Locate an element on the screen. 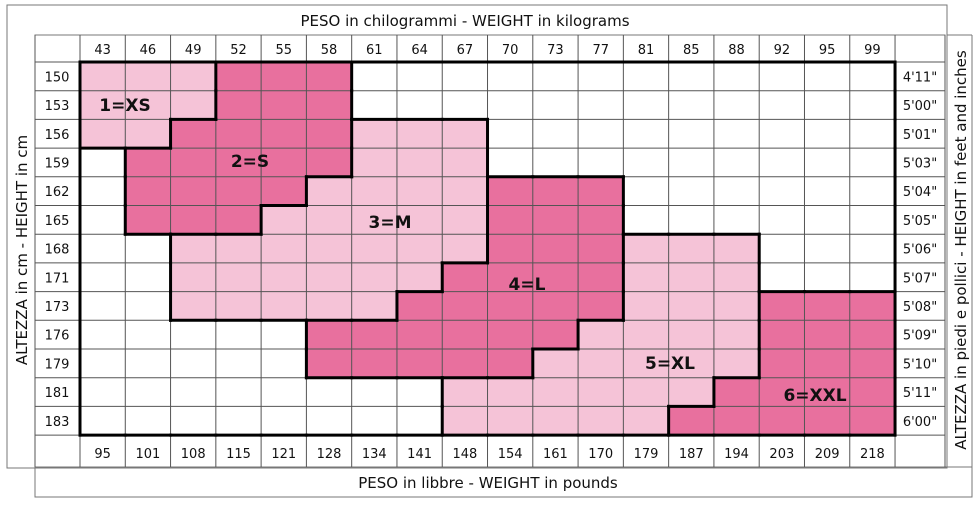 This screenshot has height=506, width=979. tick-label-cm: 162 is located at coordinates (57, 192).